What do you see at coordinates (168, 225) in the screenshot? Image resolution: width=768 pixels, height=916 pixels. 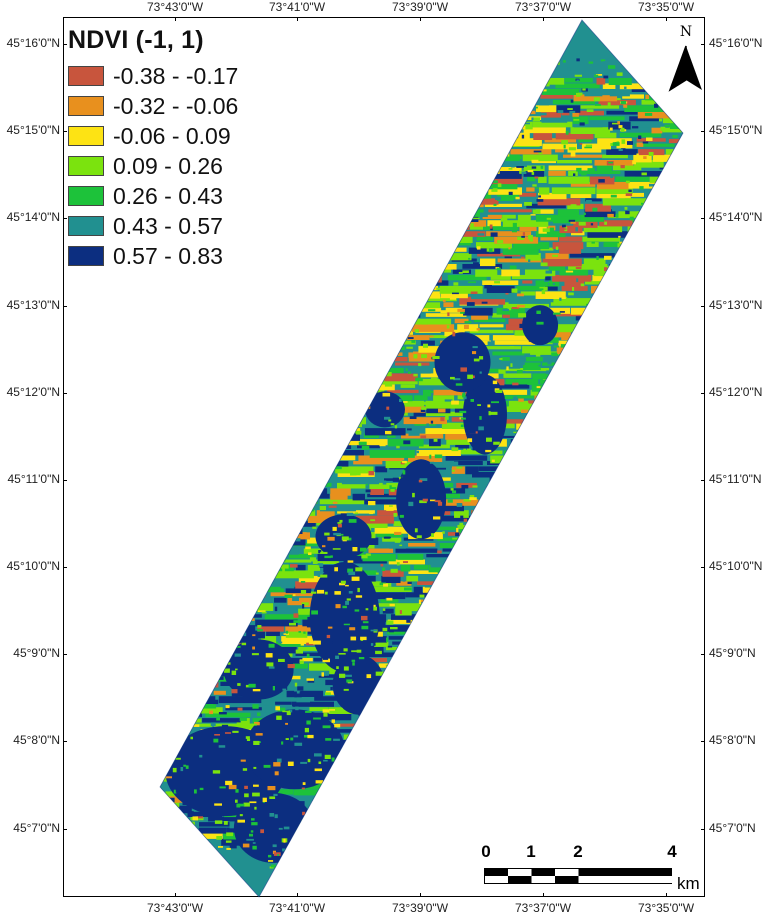 I see `legend-label: 0.43 - 0.57` at bounding box center [168, 225].